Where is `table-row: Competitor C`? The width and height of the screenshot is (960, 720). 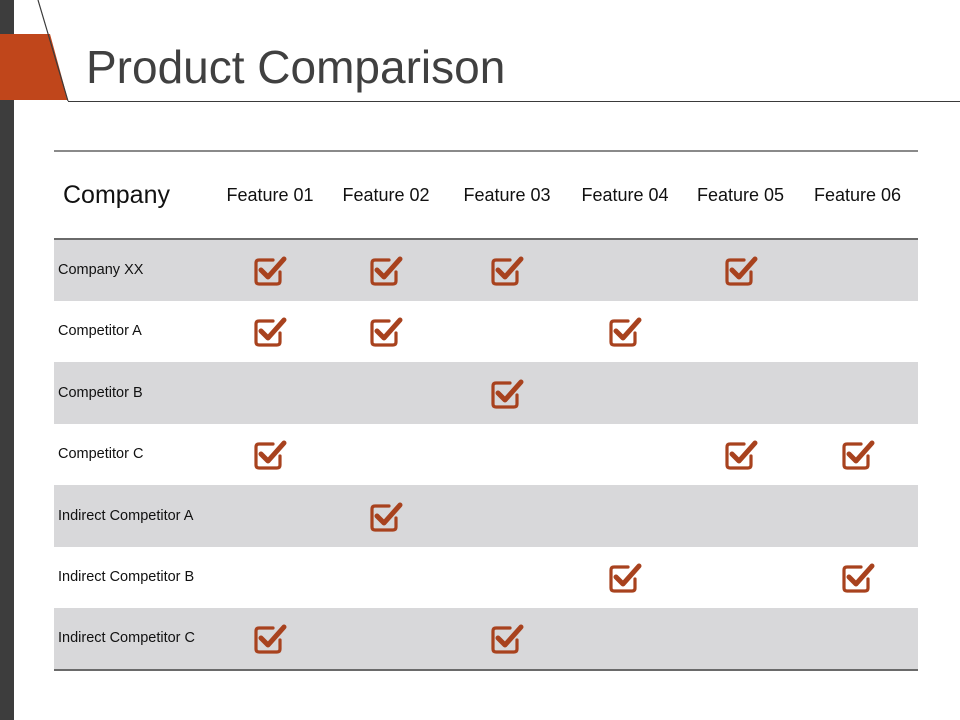 table-row: Competitor C is located at coordinates (486, 455).